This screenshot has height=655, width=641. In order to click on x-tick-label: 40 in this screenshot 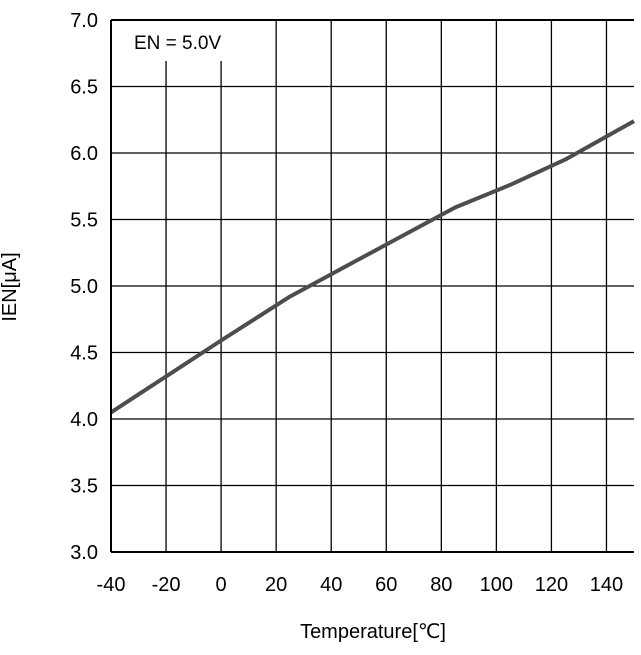, I will do `click(331, 585)`.